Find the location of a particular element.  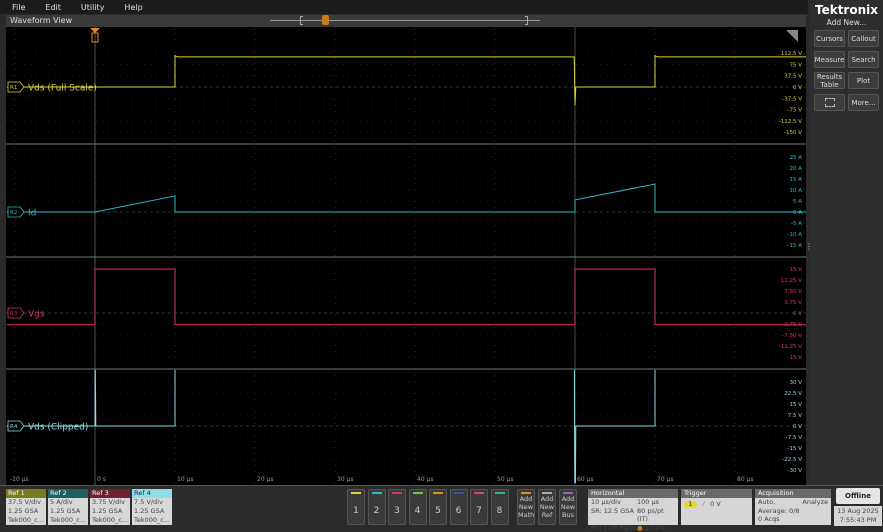

slider-right-bracket is located at coordinates (526, 20).